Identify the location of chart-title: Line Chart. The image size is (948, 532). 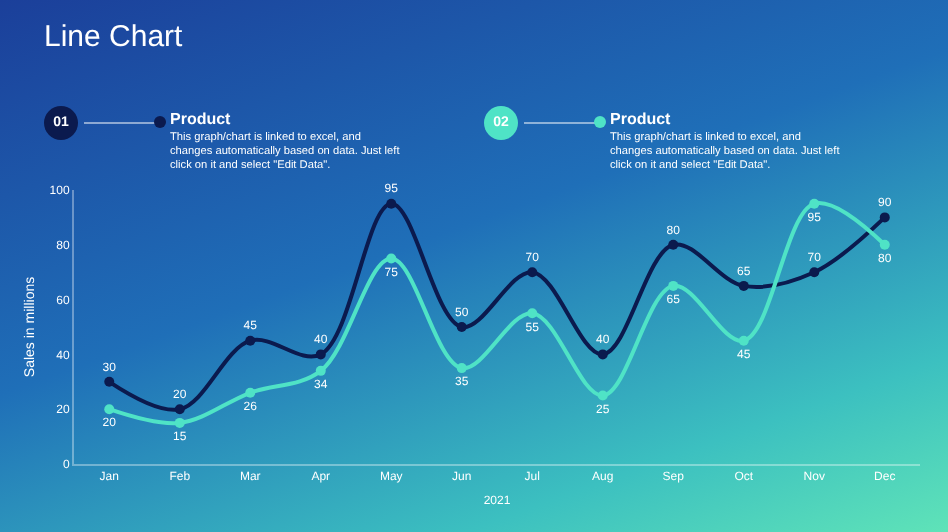
(113, 37).